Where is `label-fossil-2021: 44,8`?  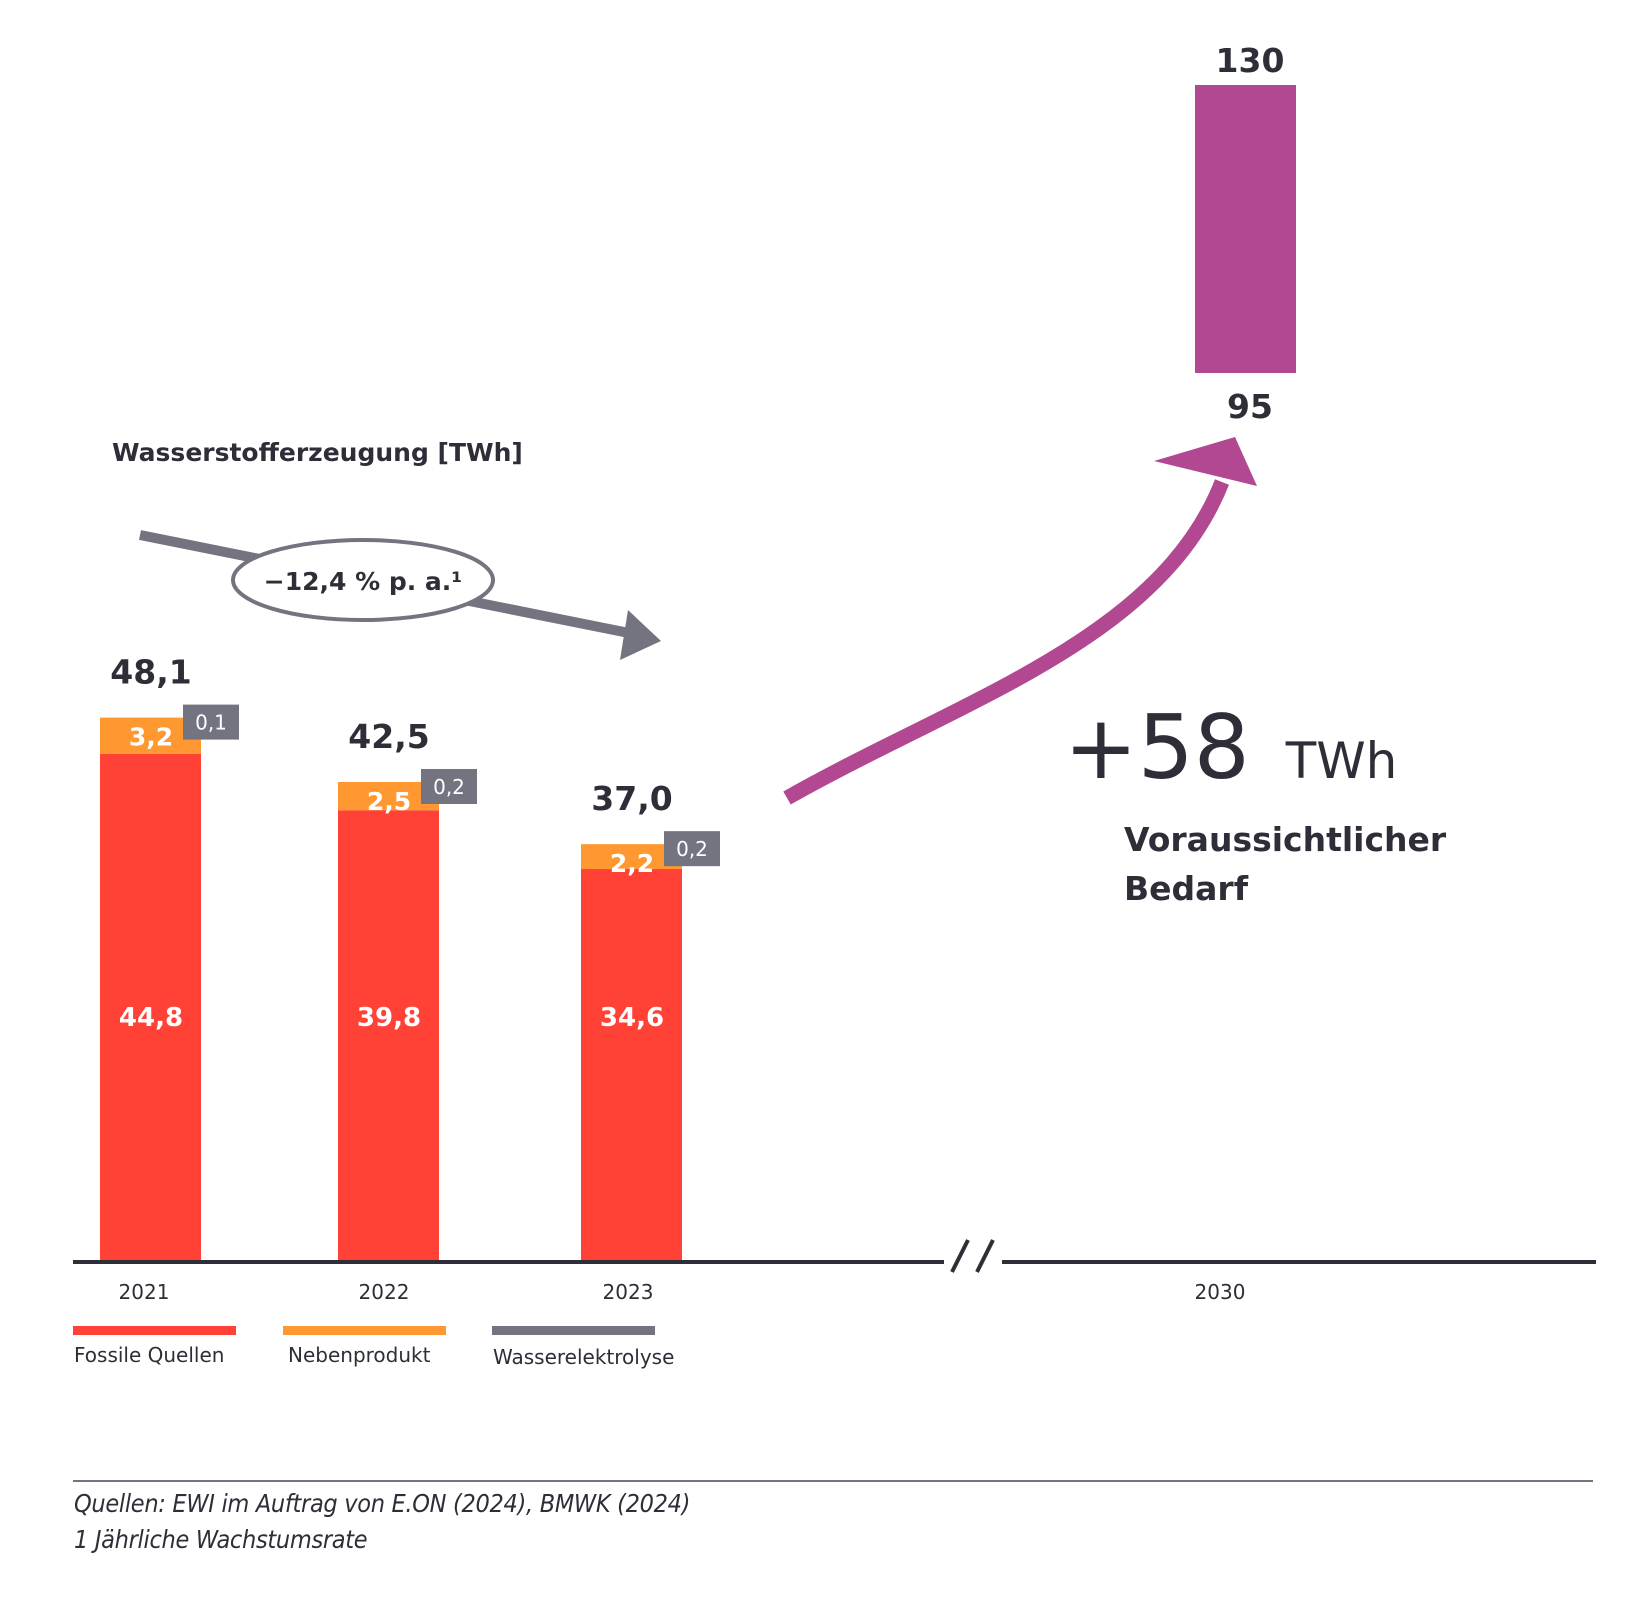
label-fossil-2021: 44,8 is located at coordinates (151, 1018).